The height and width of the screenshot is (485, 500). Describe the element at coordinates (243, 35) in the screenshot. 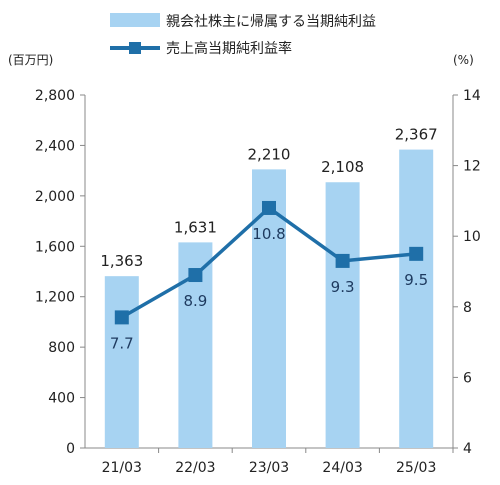

I see `legend: 親会社株主に帰属する当期純利益 売上高当期純利益率` at that location.